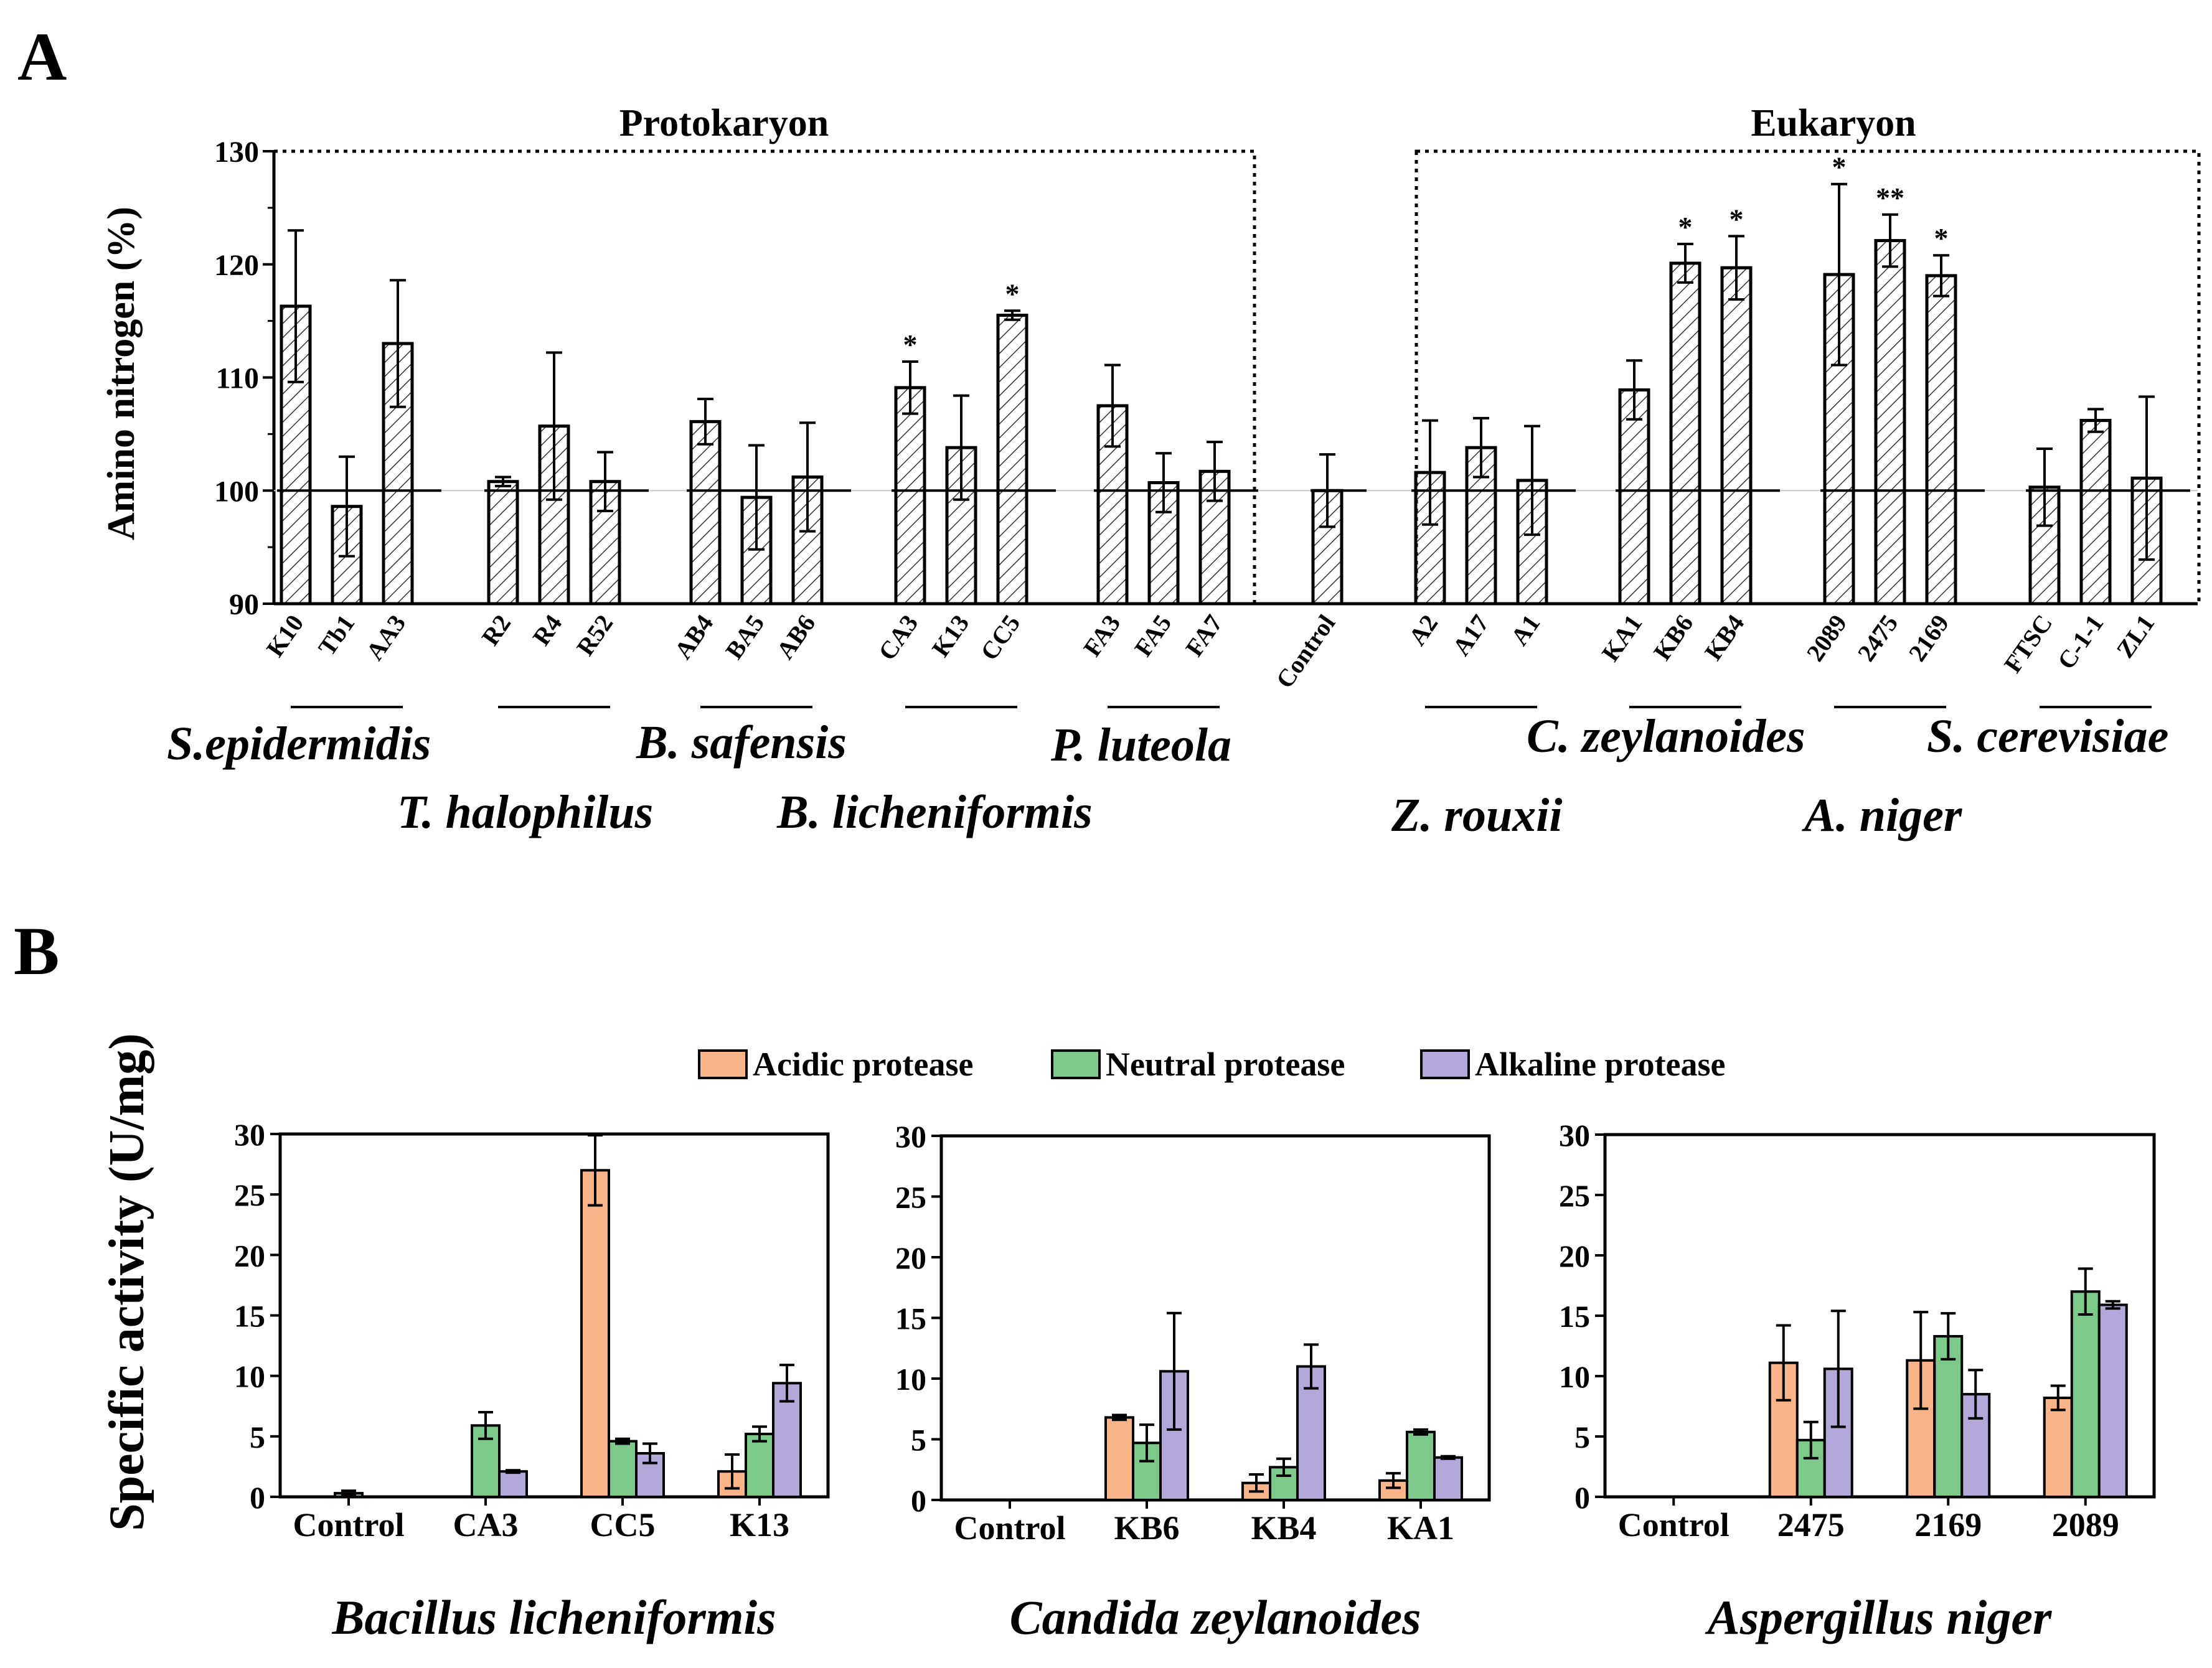  What do you see at coordinates (1012, 460) in the screenshot?
I see `bar-cc5` at bounding box center [1012, 460].